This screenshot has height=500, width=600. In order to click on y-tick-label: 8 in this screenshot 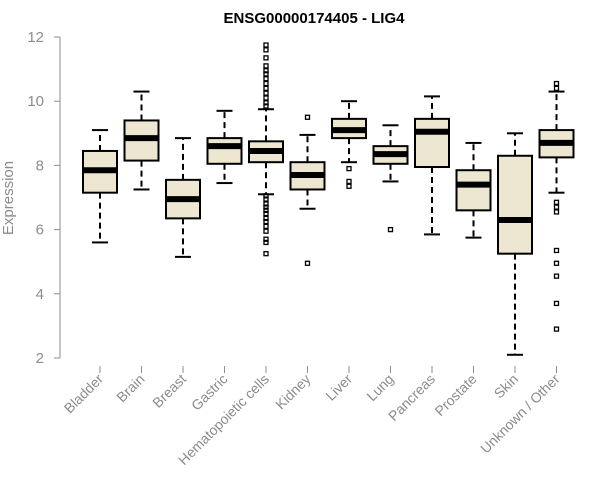, I will do `click(40, 165)`.